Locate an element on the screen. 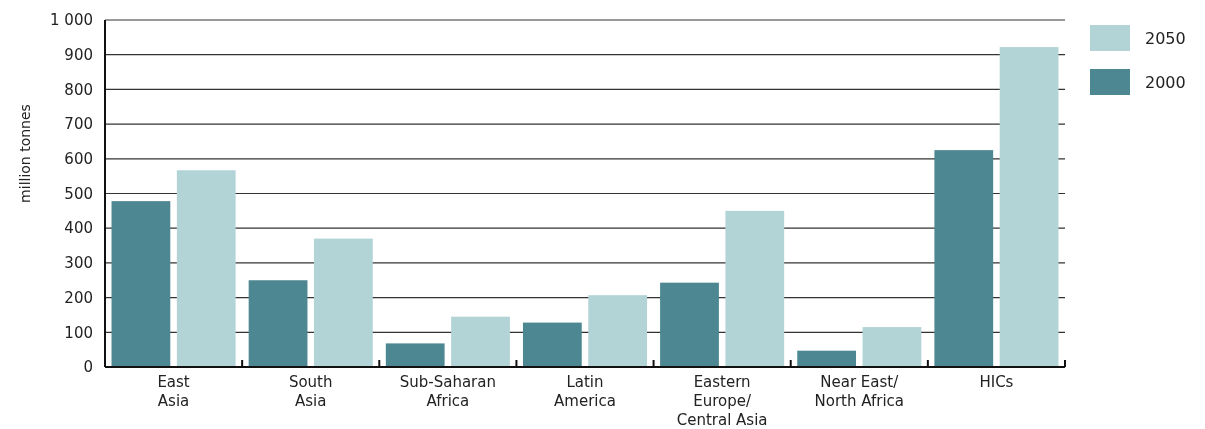  legend-label: 2050 is located at coordinates (1165, 38).